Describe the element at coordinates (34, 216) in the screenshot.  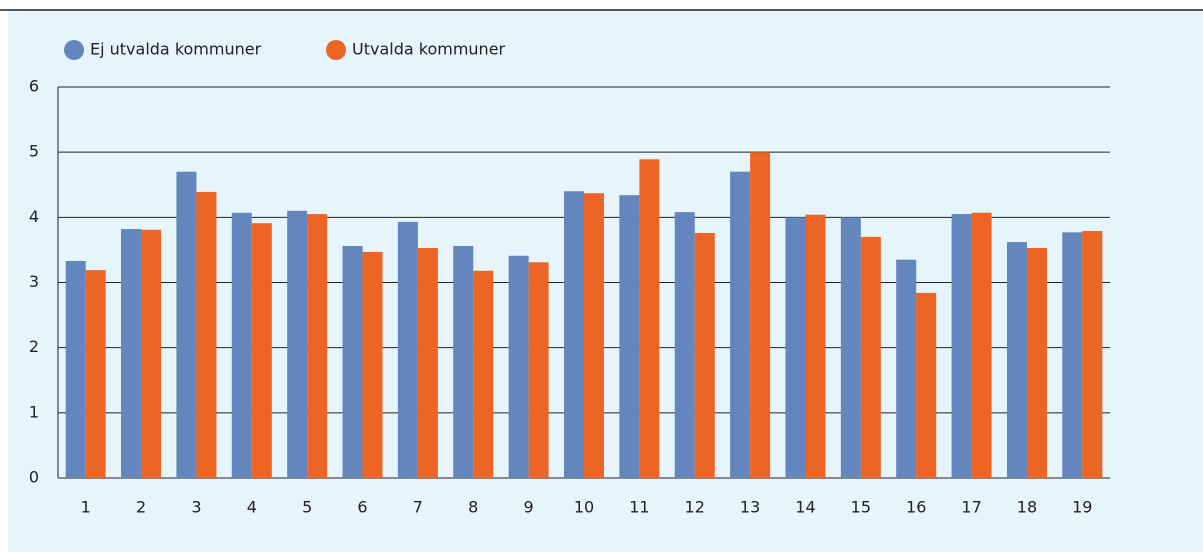
I see `y-tick-label: 4` at that location.